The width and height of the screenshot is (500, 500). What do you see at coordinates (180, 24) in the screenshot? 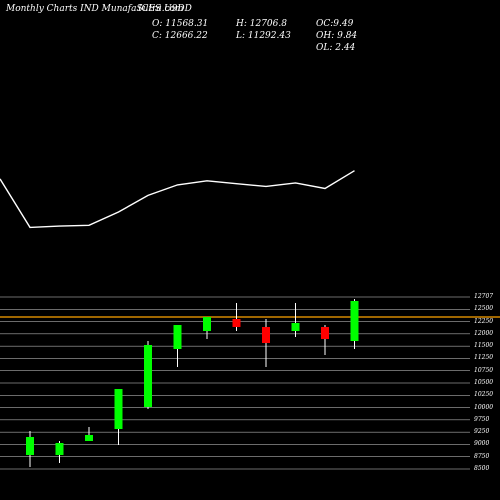
I see `open-value: O: 11568.31` at bounding box center [180, 24].